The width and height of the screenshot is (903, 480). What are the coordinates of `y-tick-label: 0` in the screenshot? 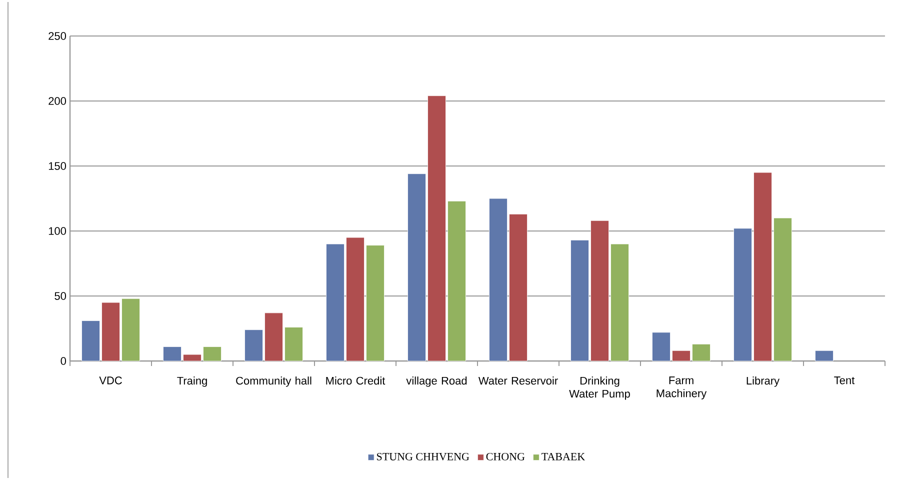 It's located at (63, 361).